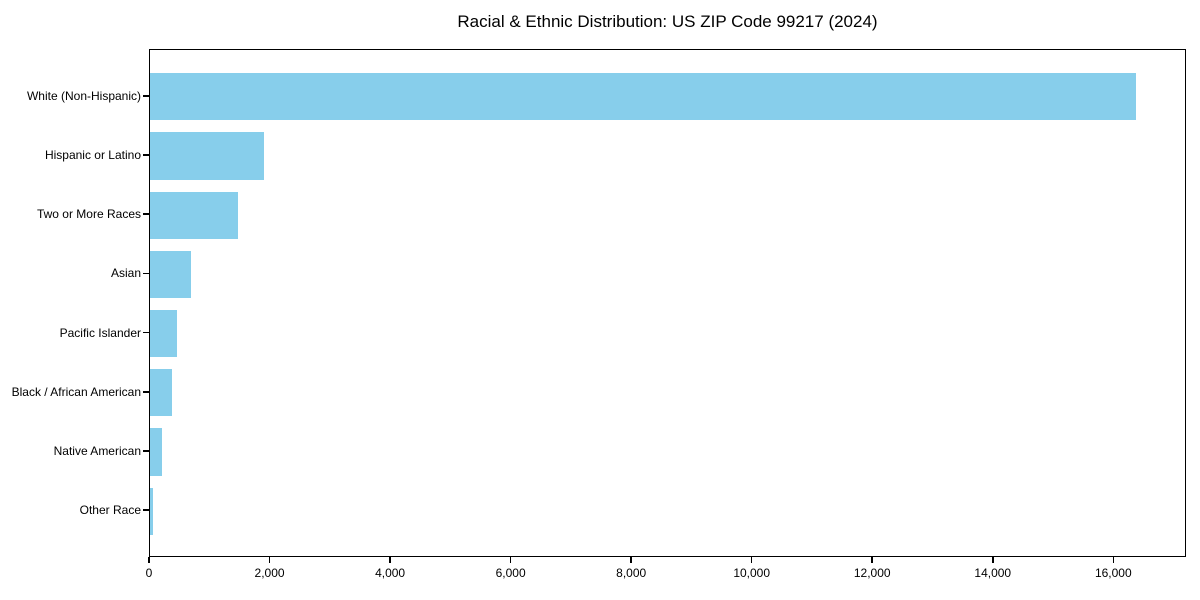  Describe the element at coordinates (752, 573) in the screenshot. I see `x-tick-label: 10,000` at that location.